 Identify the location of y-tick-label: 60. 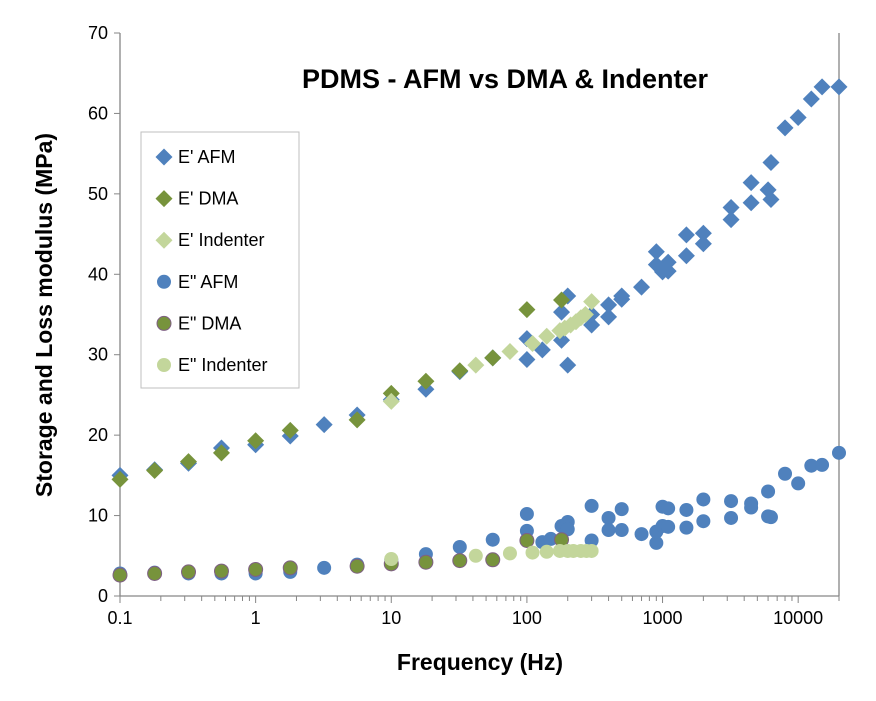
(98, 113).